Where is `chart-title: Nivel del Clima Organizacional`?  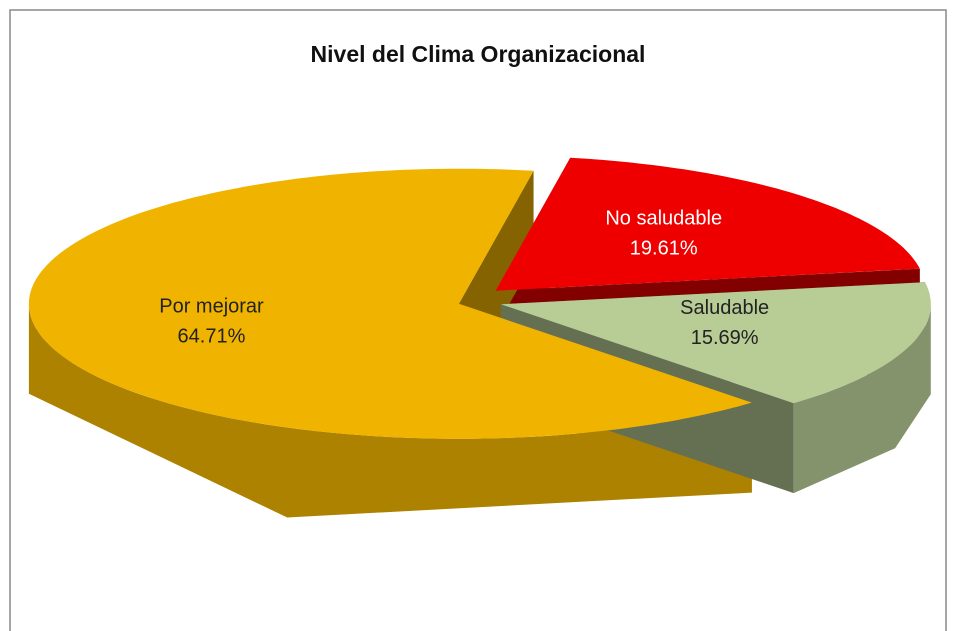 chart-title: Nivel del Clima Organizacional is located at coordinates (478, 54).